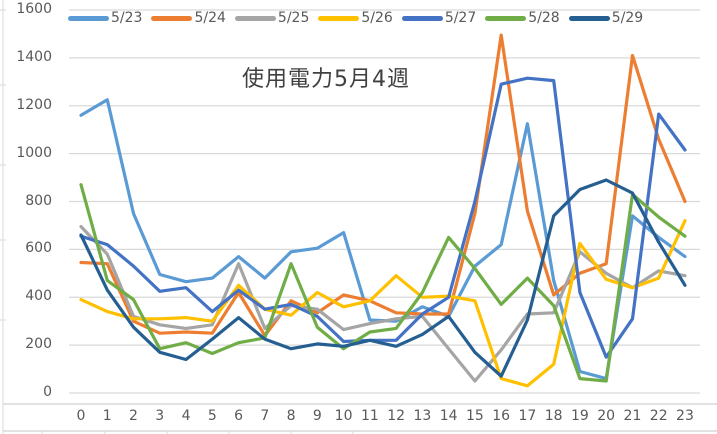 The image size is (717, 434). I want to click on x-tick-label: 3, so click(160, 416).